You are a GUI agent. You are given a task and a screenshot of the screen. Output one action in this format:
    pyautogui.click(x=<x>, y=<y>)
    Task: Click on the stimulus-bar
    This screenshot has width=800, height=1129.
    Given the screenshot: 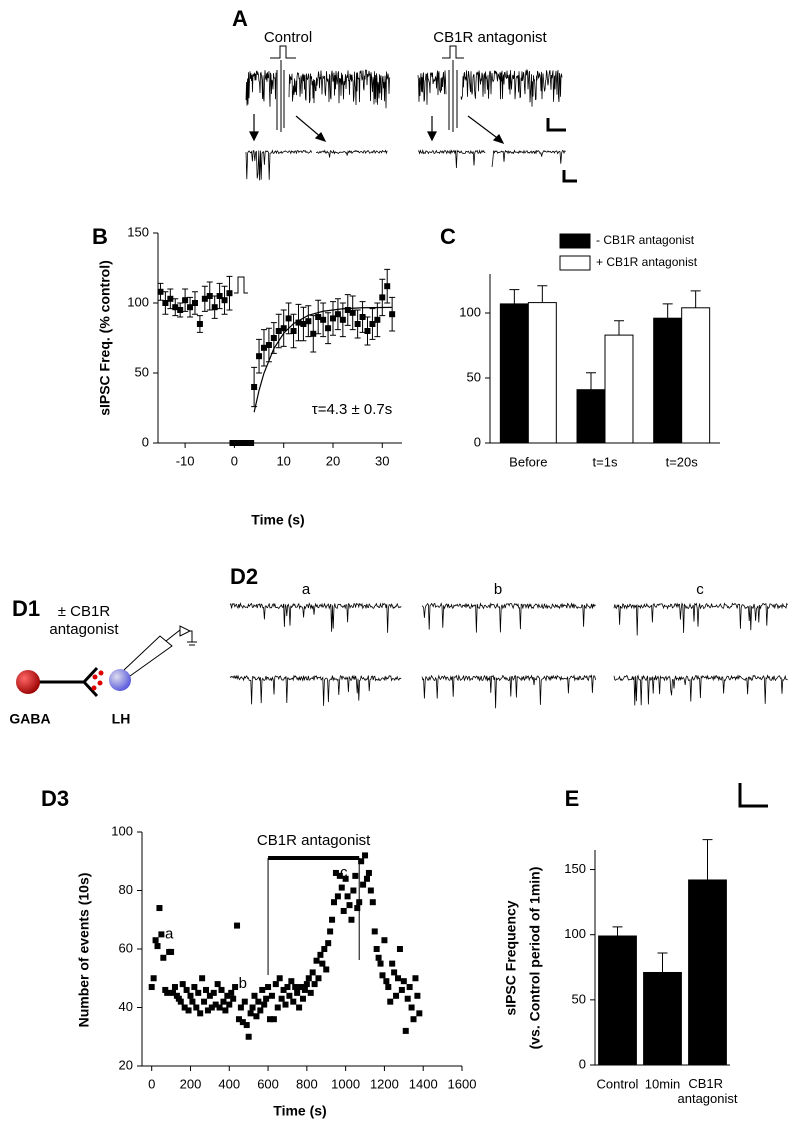 What is the action you would take?
    pyautogui.click(x=242, y=443)
    